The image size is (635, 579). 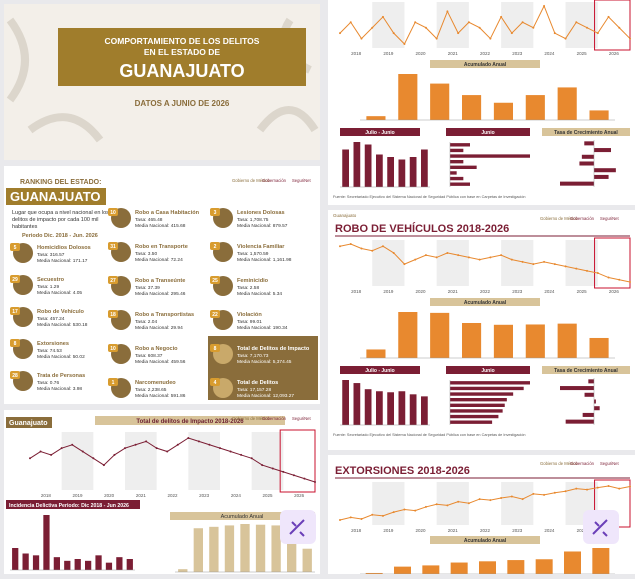 What do you see at coordinates (59, 389) in the screenshot?
I see `national-mean: Media Nacional: 3.98` at bounding box center [59, 389].